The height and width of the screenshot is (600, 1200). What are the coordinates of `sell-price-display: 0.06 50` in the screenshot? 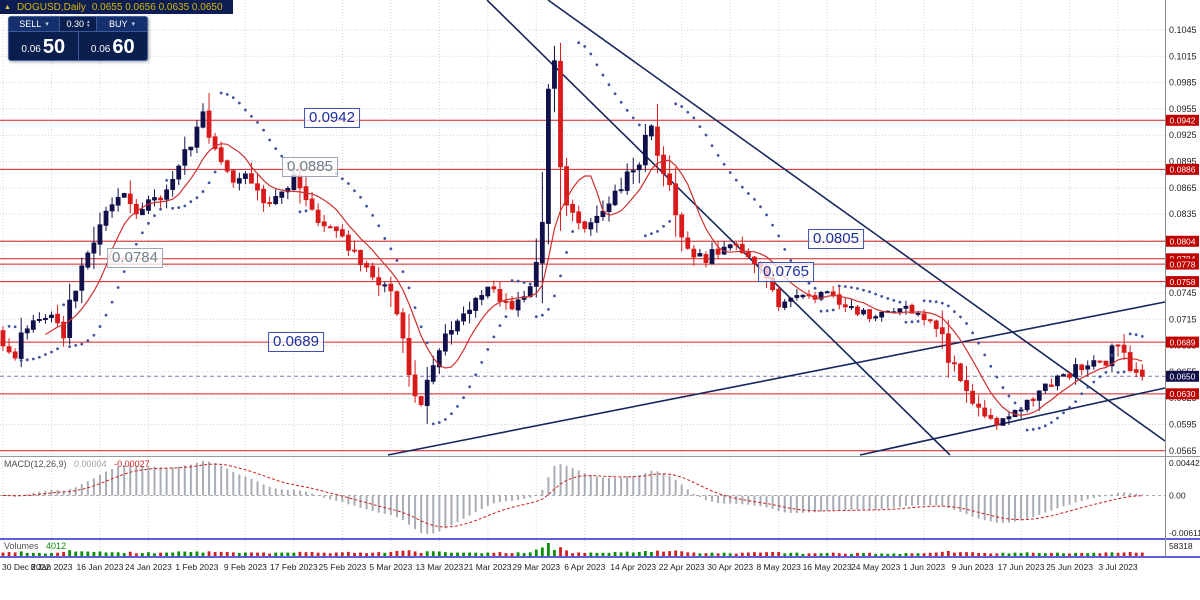 It's located at (43, 46).